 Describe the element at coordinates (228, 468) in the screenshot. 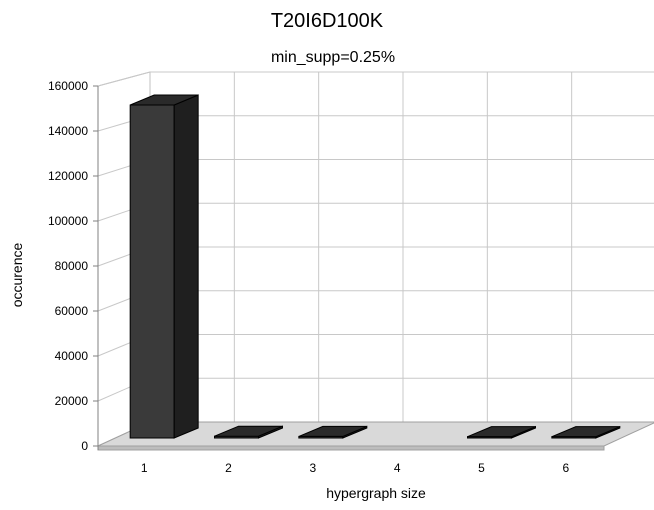

I see `x-tick-label: 2` at that location.